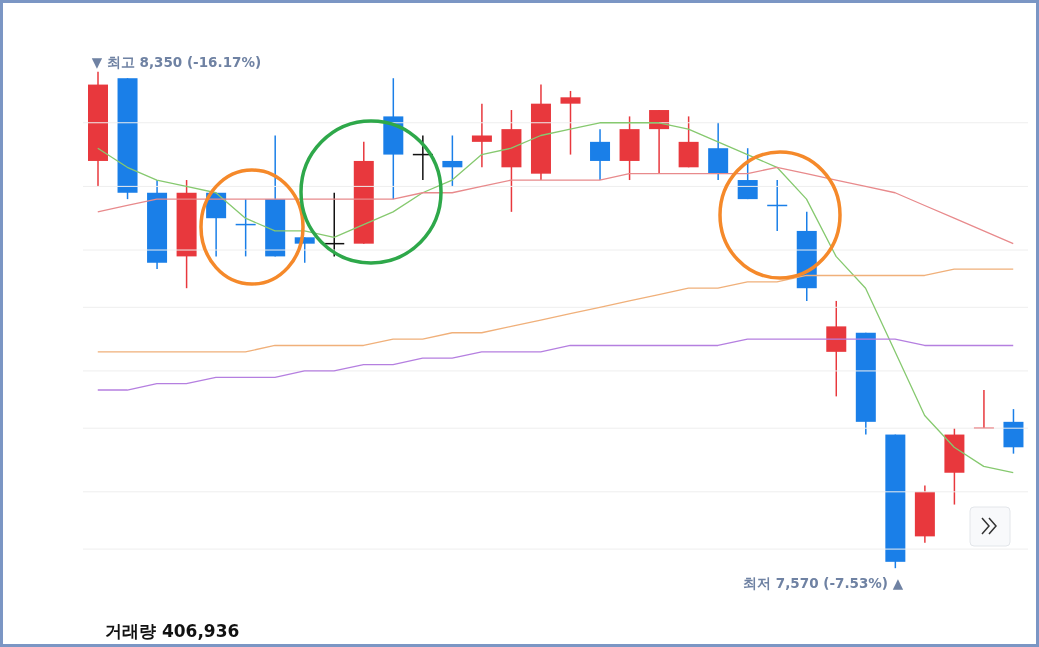 The height and width of the screenshot is (647, 1039). Describe the element at coordinates (823, 583) in the screenshot. I see `text: 최저 7,570 (-7.53%) ▲` at that location.